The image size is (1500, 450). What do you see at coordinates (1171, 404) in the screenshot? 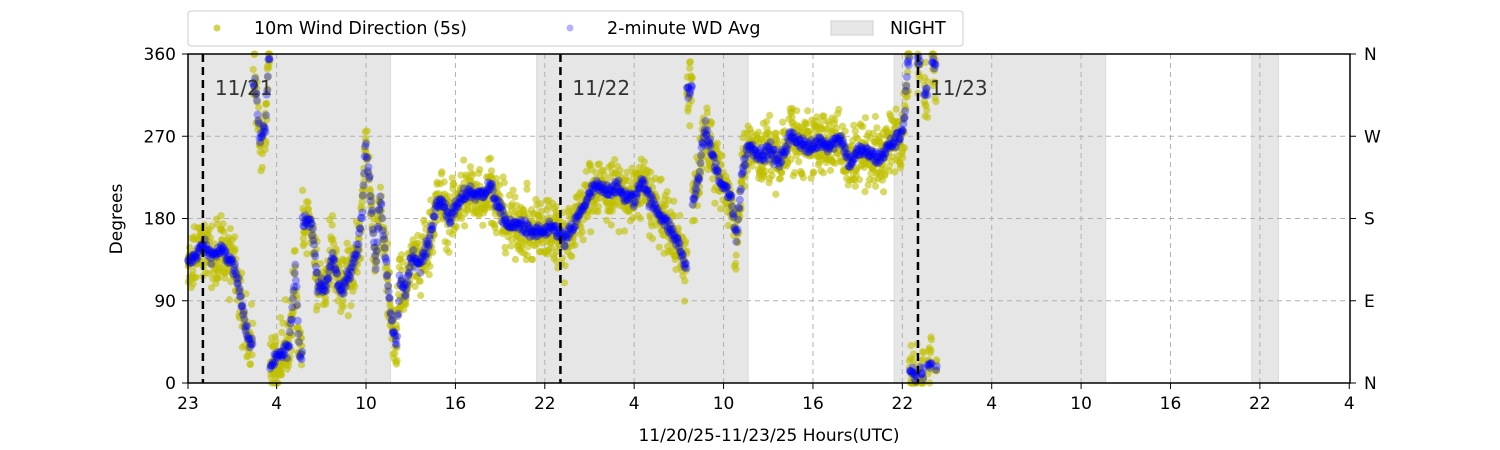
I see `x-tick-label: 16` at bounding box center [1171, 404].